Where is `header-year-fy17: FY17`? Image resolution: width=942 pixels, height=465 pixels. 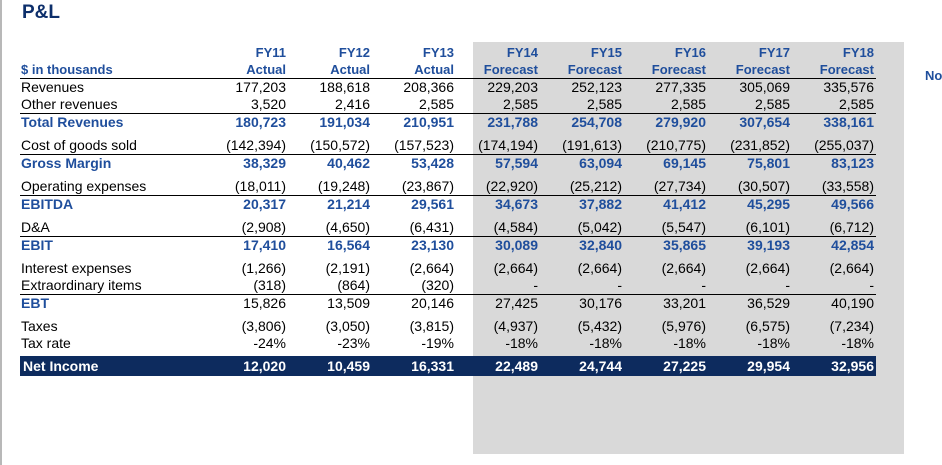 header-year-fy17: FY17 is located at coordinates (774, 52).